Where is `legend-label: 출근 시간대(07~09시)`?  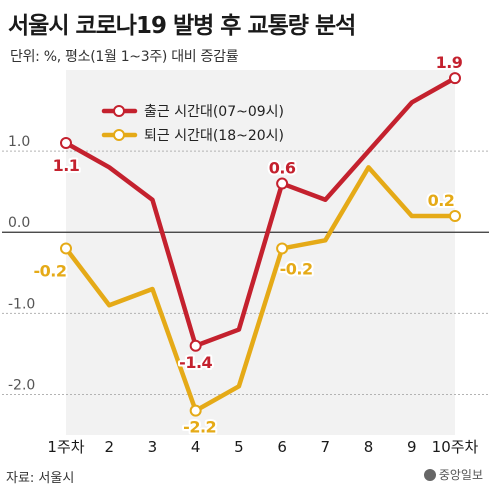 legend-label: 출근 시간대(07~09시) is located at coordinates (214, 112).